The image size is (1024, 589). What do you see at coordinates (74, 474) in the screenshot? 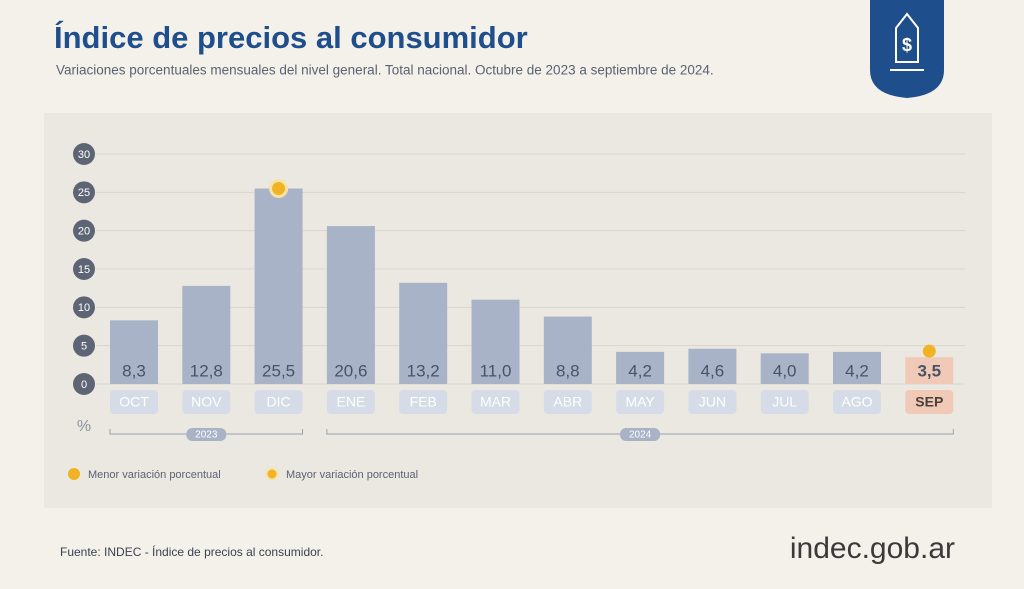
I see `legend-min-dot` at bounding box center [74, 474].